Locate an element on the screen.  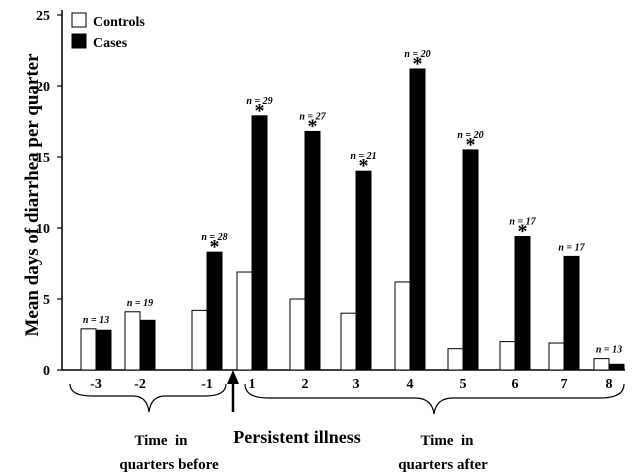
x-axis-ticks: -3 -2 -1 1 2 3 4 5 6 7 8 is located at coordinates (351, 384).